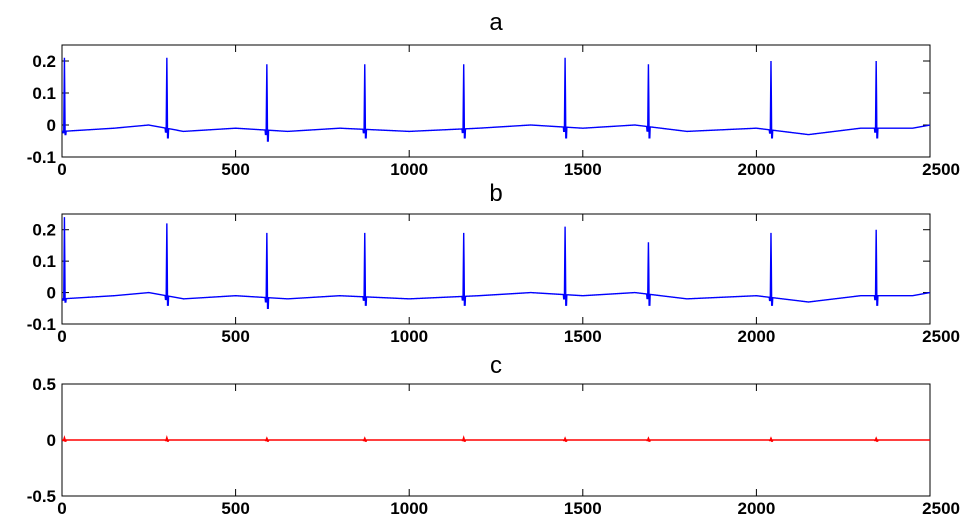 The height and width of the screenshot is (523, 962). What do you see at coordinates (51, 293) in the screenshot?
I see `panel-b-y-tick-label: 0` at bounding box center [51, 293].